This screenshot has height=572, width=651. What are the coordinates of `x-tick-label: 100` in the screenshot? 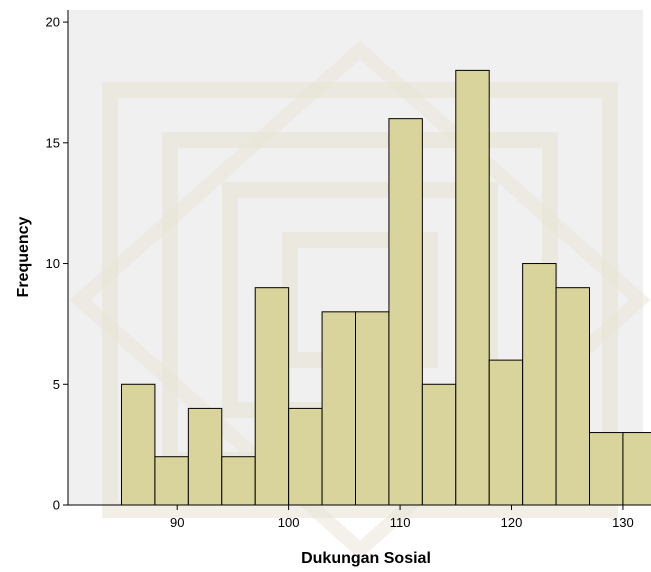 It's located at (289, 522).